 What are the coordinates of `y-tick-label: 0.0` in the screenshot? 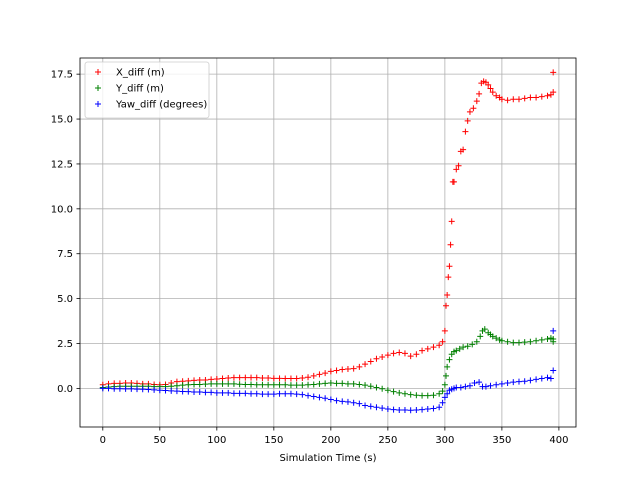 It's located at (65, 389).